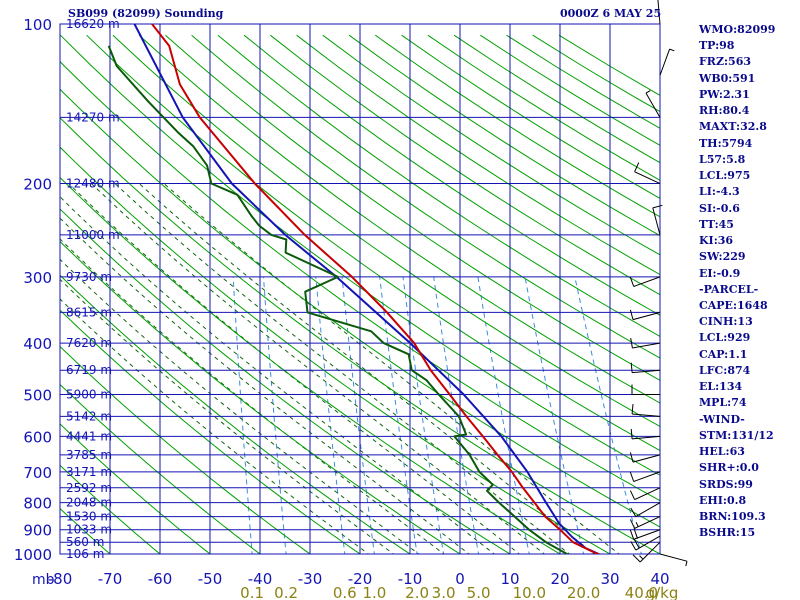 The image size is (800, 600). What do you see at coordinates (720, 273) in the screenshot?
I see `index-value: EI:-0.9` at bounding box center [720, 273].